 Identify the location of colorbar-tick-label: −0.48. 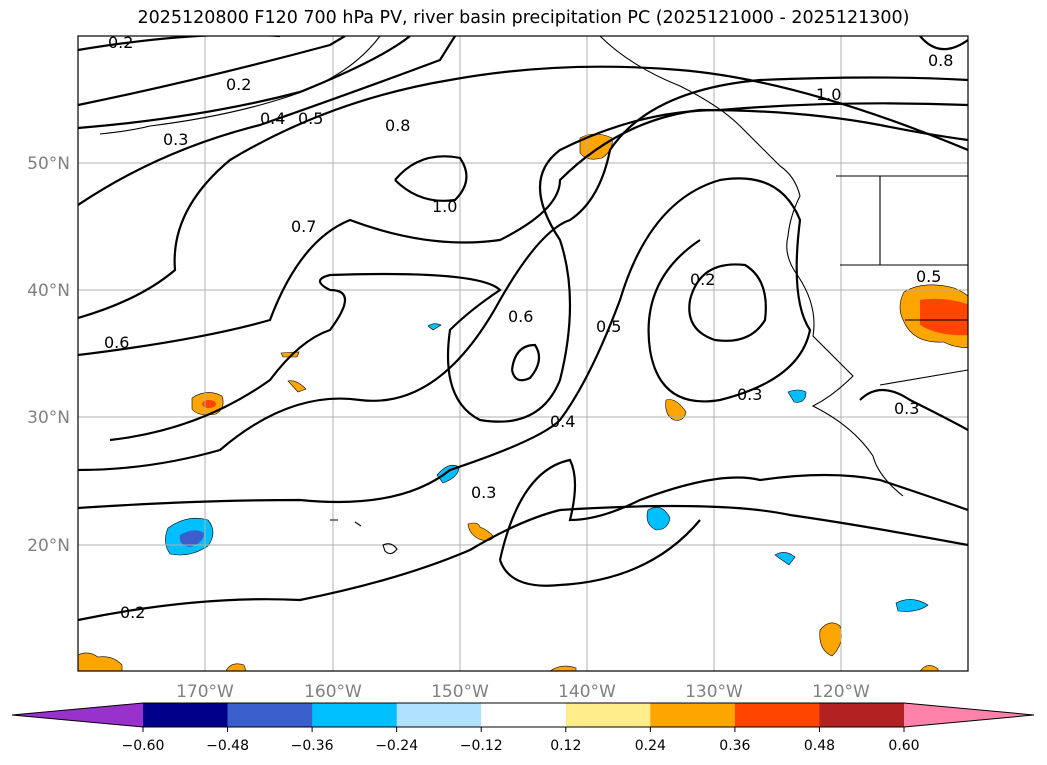
(227, 746).